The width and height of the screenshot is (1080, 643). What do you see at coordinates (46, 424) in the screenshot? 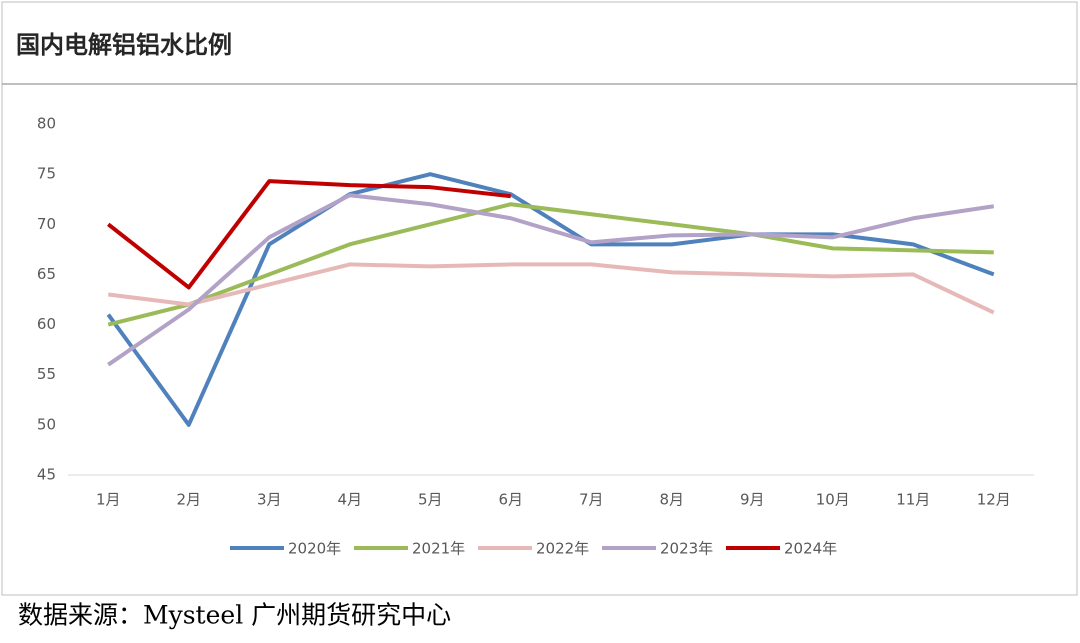
I see `y-tick-label: 50` at bounding box center [46, 424].